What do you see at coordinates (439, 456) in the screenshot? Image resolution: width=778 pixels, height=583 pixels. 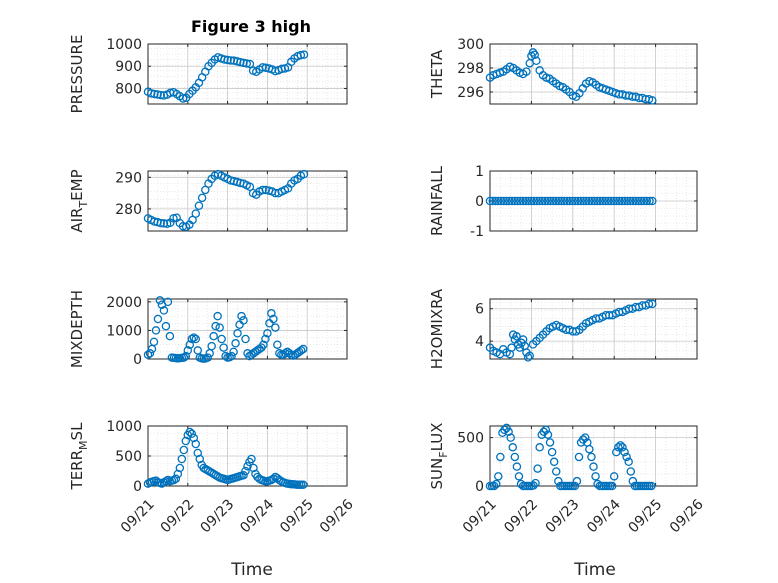 I see `y-axis-label: SUNFLUX` at bounding box center [439, 456].